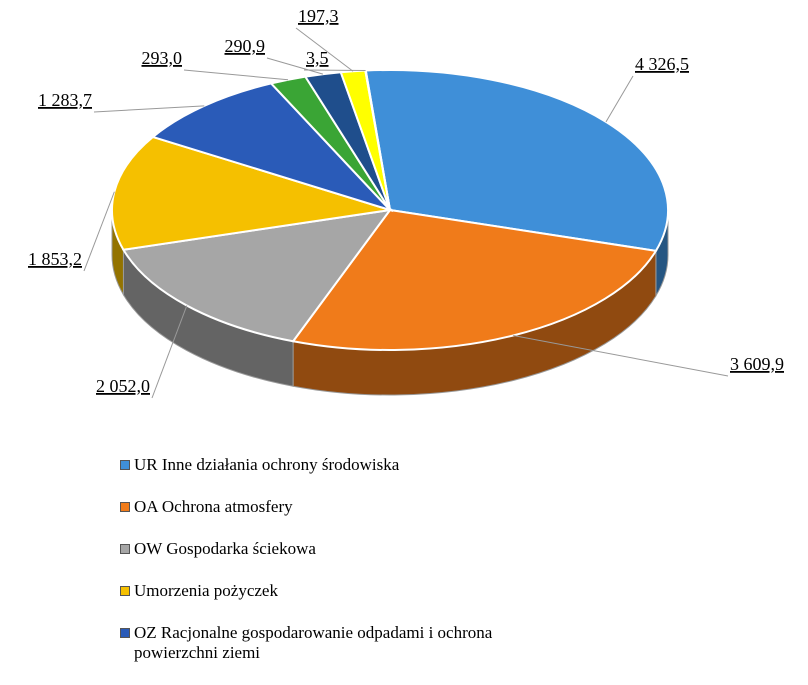  I want to click on legend-item: Umorzenia pożyczek, so click(350, 591).